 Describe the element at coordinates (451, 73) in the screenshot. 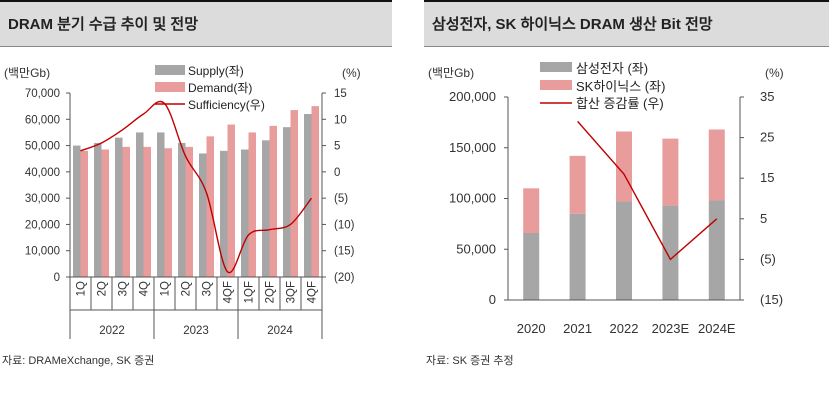

I see `chart2-left-unit: (백만Gb)` at that location.